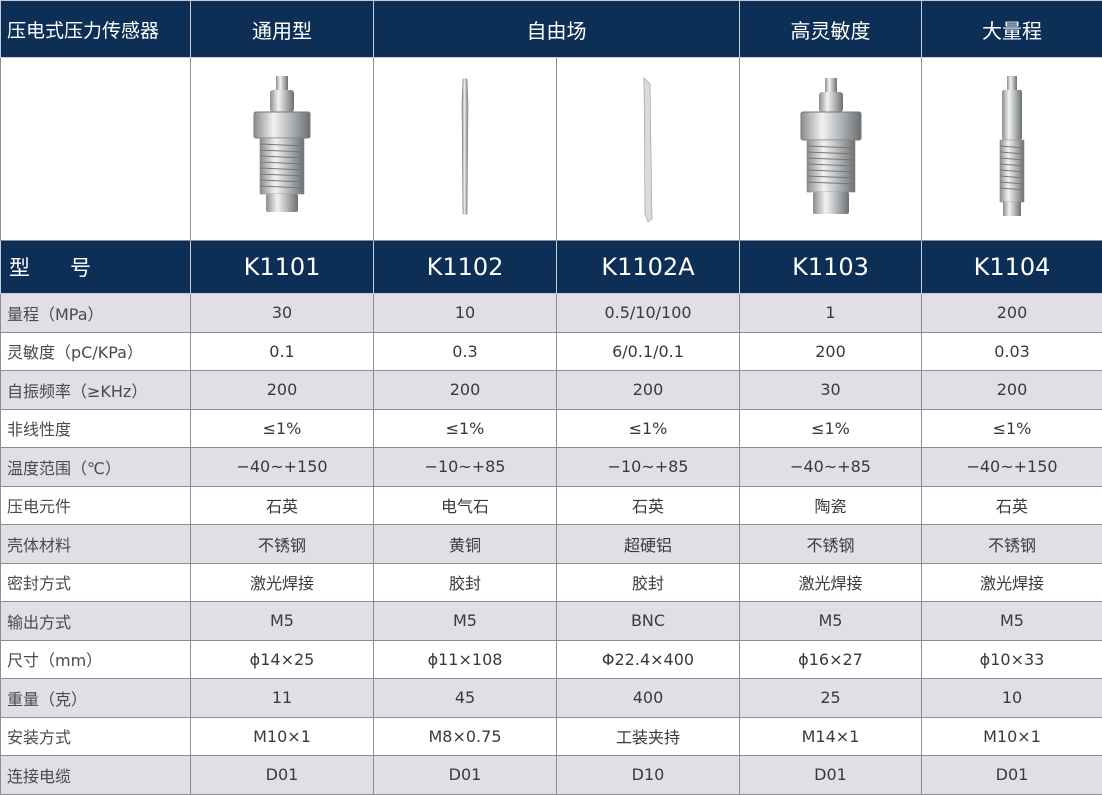 Image resolution: width=1102 pixels, height=795 pixels. Describe the element at coordinates (96, 351) in the screenshot. I see `row-label: 灵敏度（pC/KPa）` at that location.